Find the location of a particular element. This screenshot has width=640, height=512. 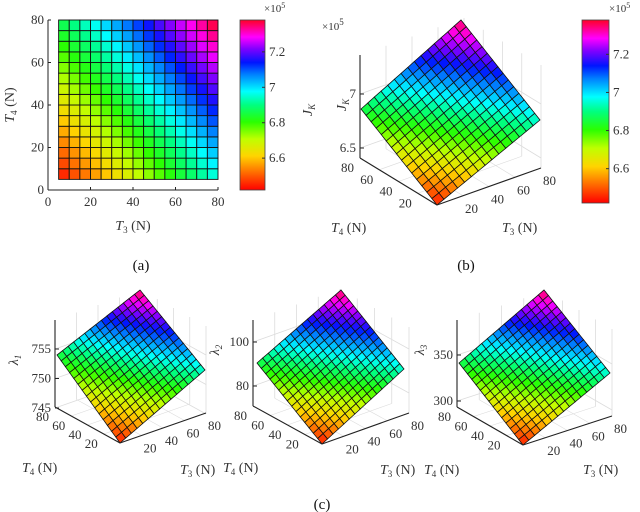

z-tick-label: 350 is located at coordinates (444, 354).